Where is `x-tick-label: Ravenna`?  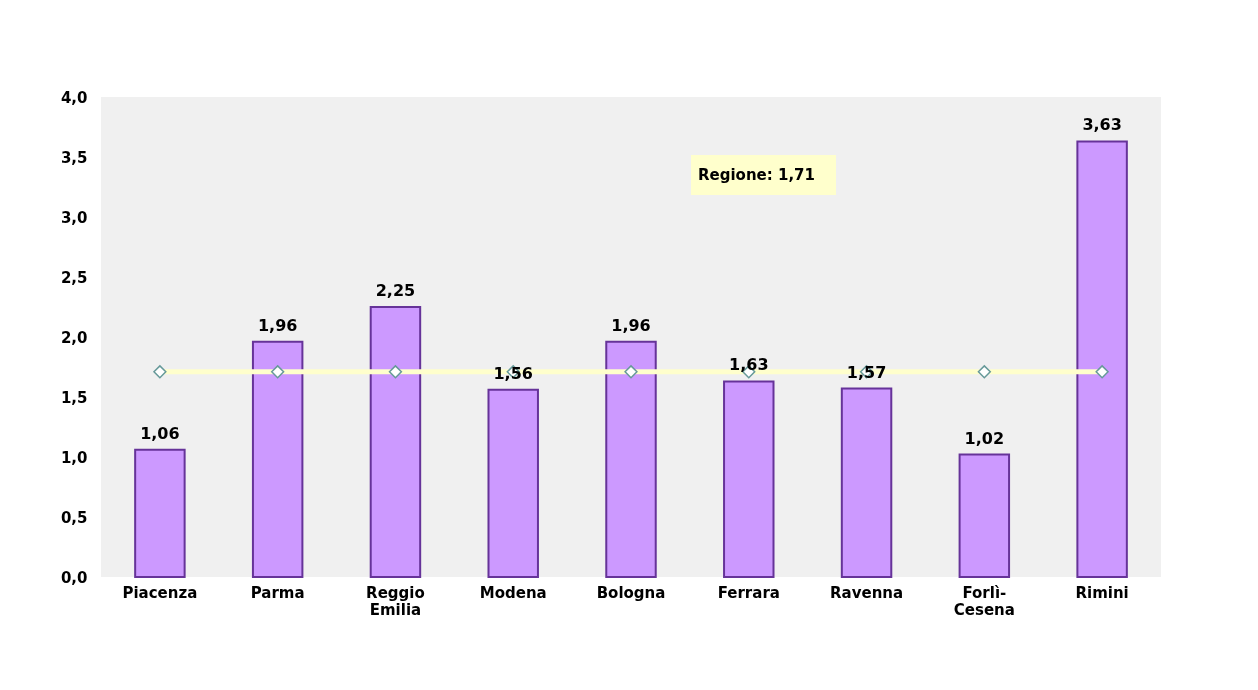
x-tick-label: Ravenna is located at coordinates (867, 592).